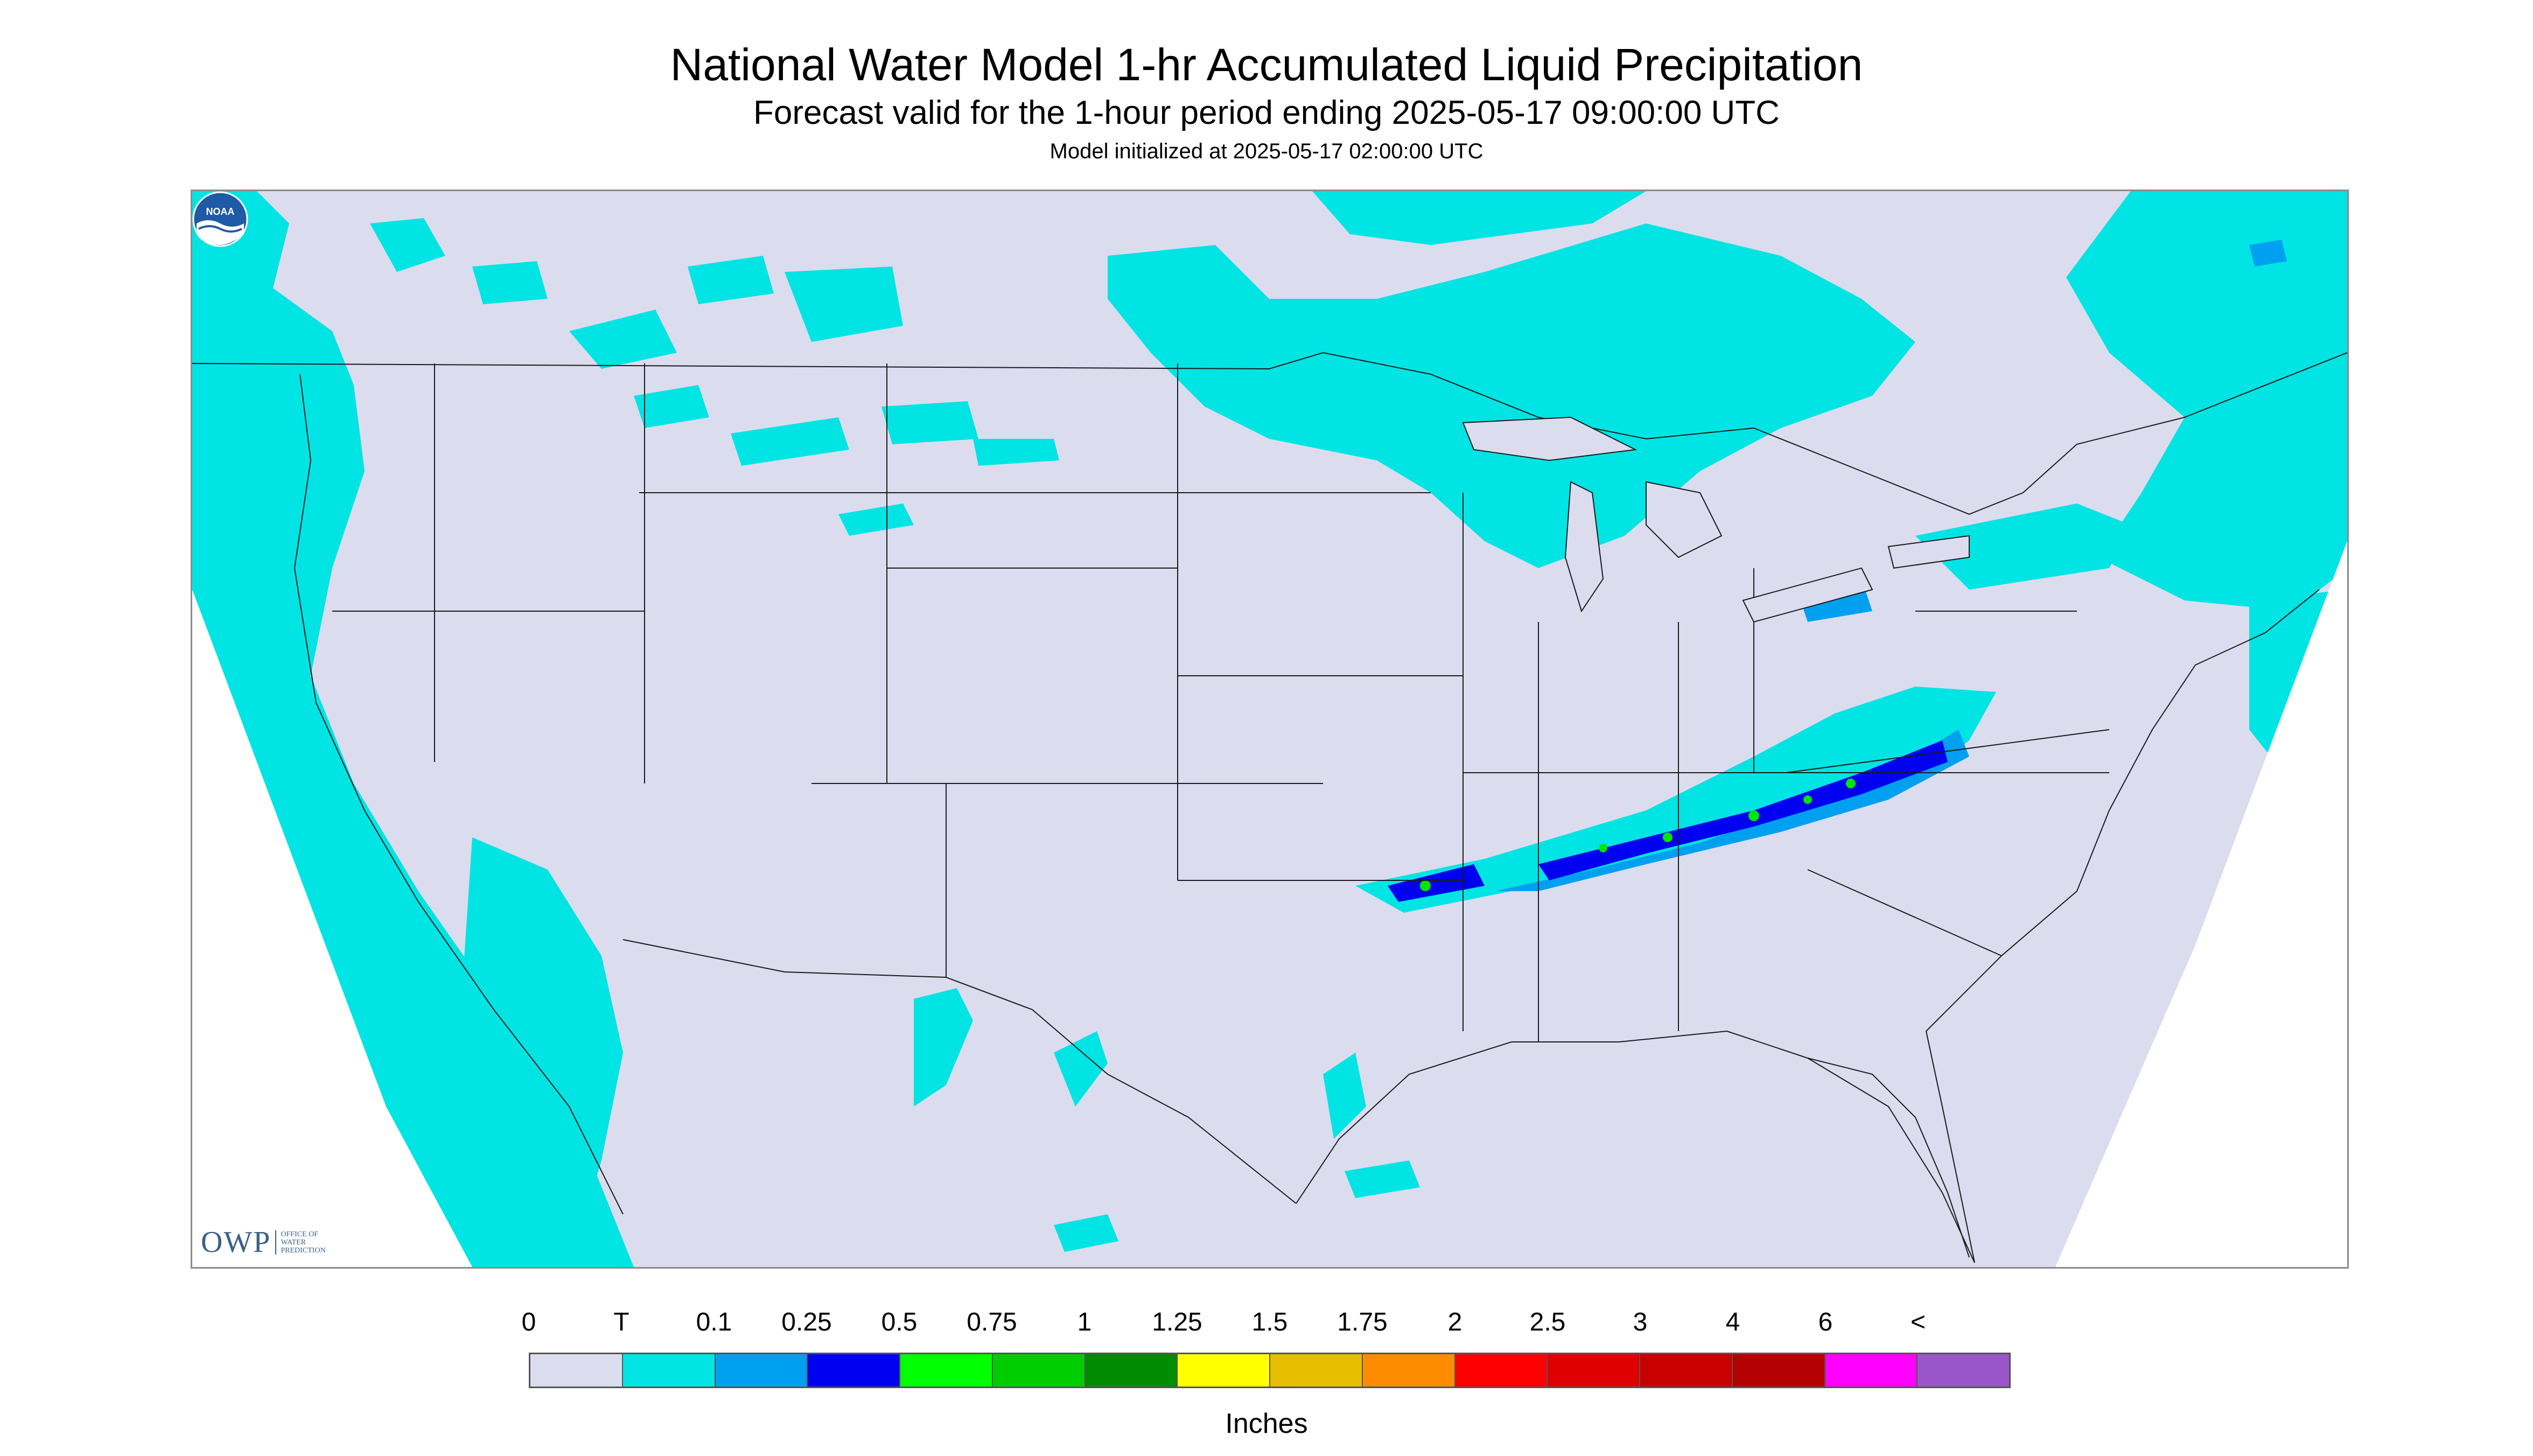 The image size is (2533, 1456). What do you see at coordinates (621, 1322) in the screenshot?
I see `legend-tick-label: T` at bounding box center [621, 1322].